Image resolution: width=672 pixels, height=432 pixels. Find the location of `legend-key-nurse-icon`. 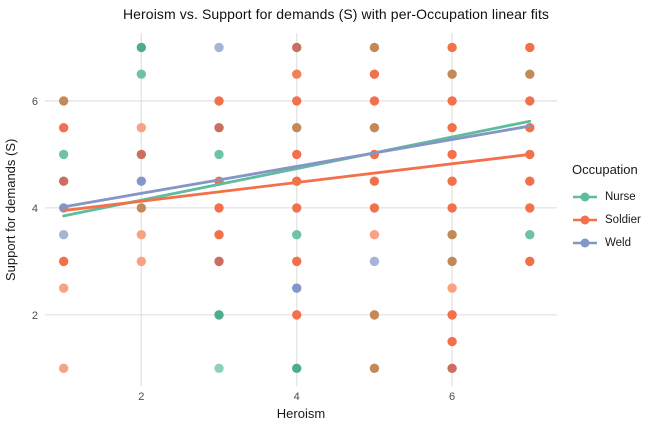

legend-key-nurse-icon is located at coordinates (585, 196).